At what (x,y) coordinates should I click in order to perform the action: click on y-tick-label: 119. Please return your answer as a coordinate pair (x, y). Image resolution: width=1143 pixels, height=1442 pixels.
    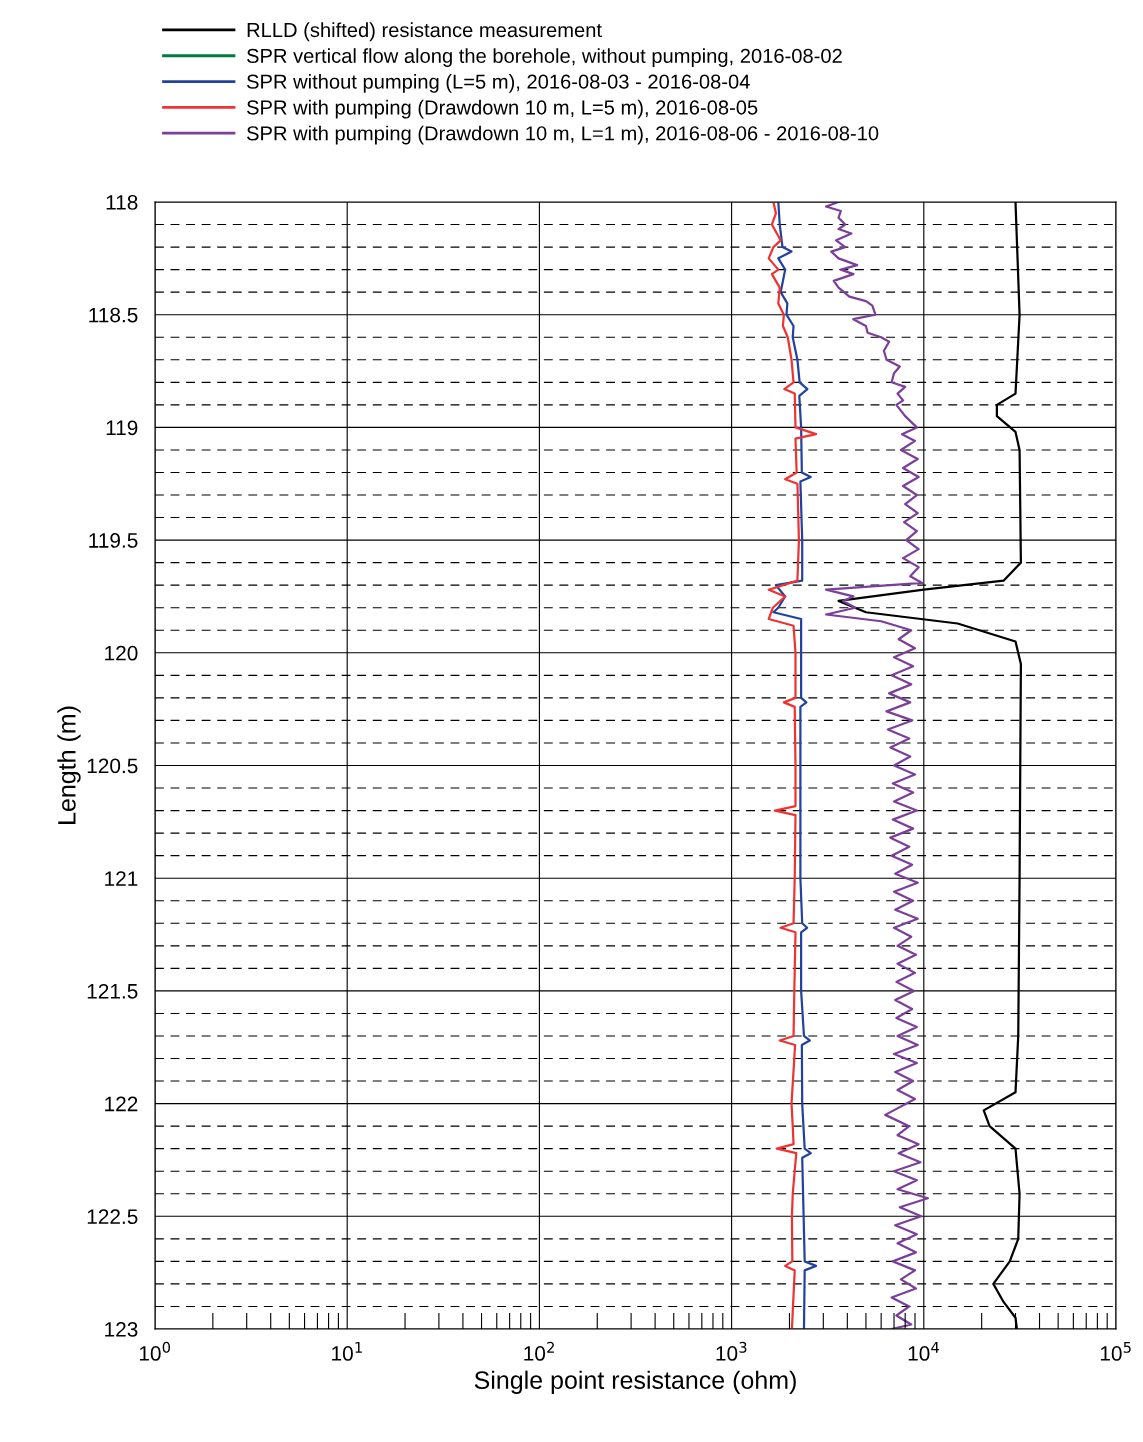
    Looking at the image, I should click on (122, 428).